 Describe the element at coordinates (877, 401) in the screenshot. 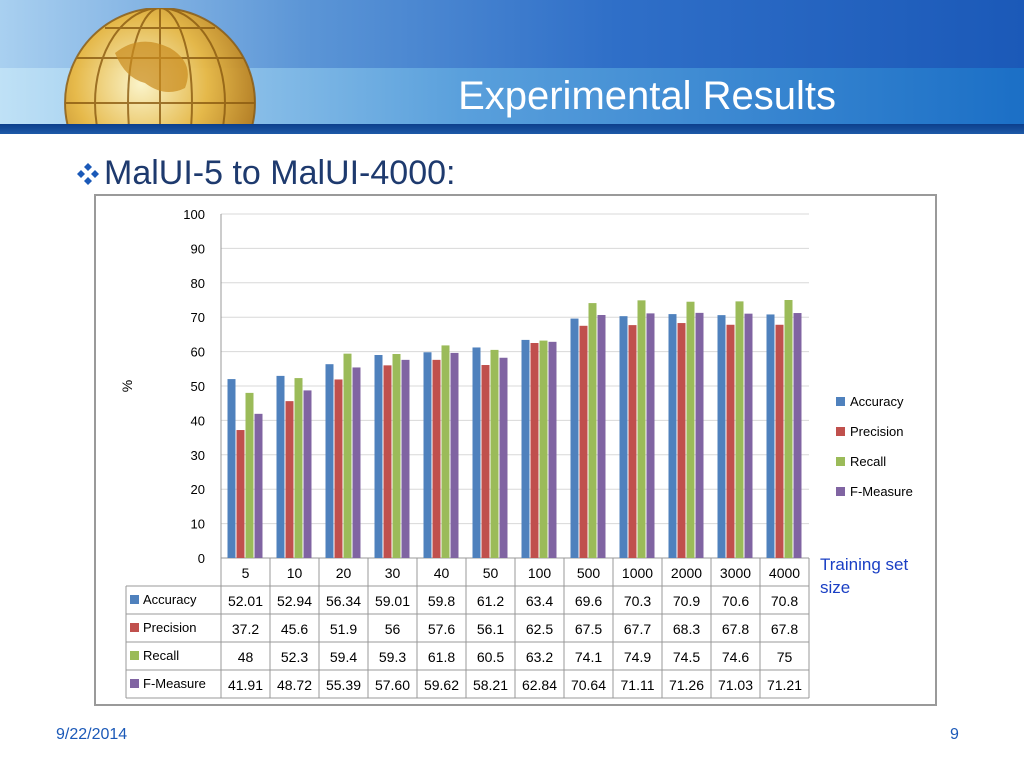

I see `legend-label: Accuracy` at that location.